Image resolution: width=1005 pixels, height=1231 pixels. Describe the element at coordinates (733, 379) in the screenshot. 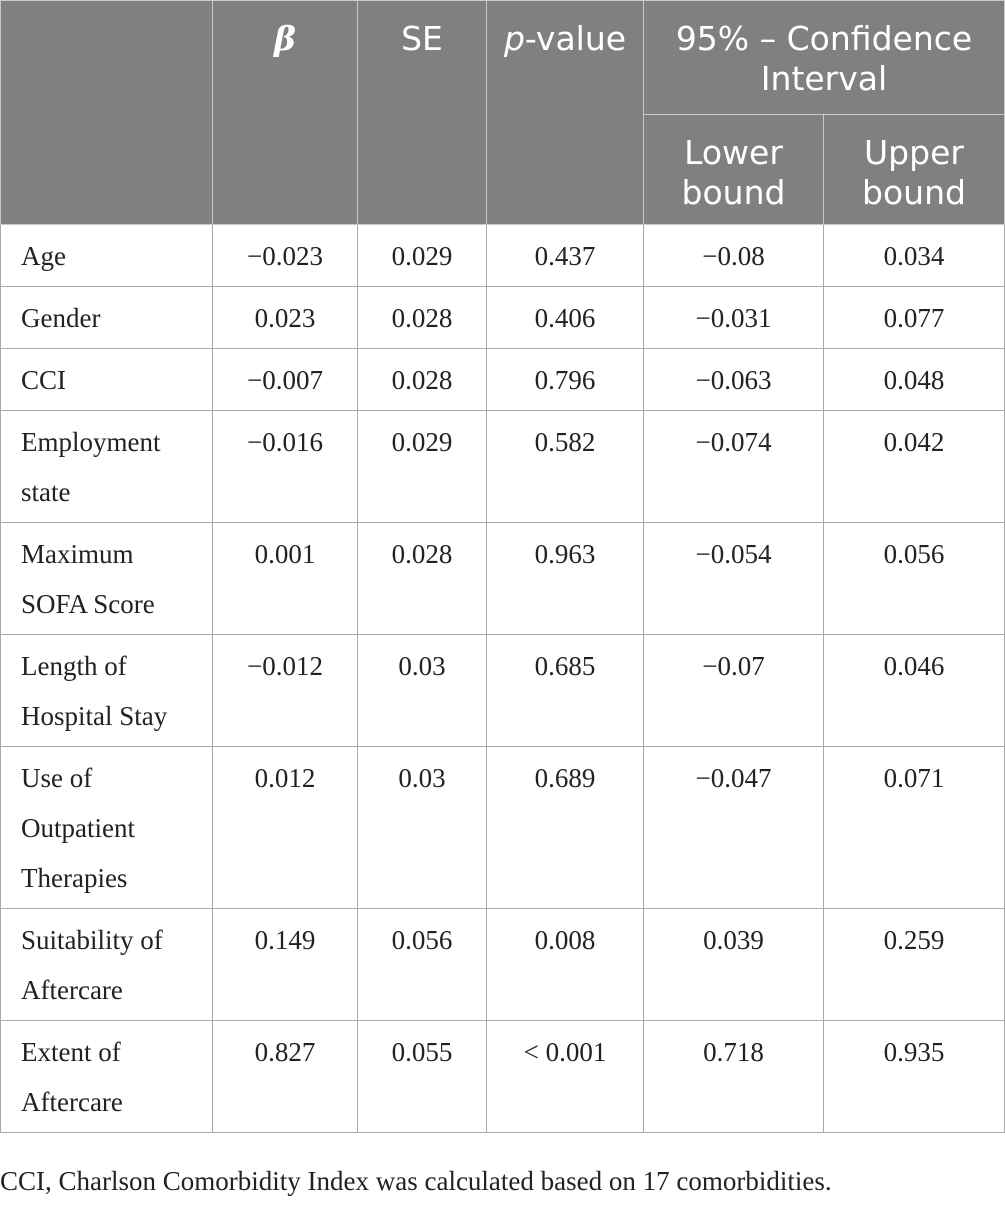

I see `cell-lower-bound: −0.063` at that location.